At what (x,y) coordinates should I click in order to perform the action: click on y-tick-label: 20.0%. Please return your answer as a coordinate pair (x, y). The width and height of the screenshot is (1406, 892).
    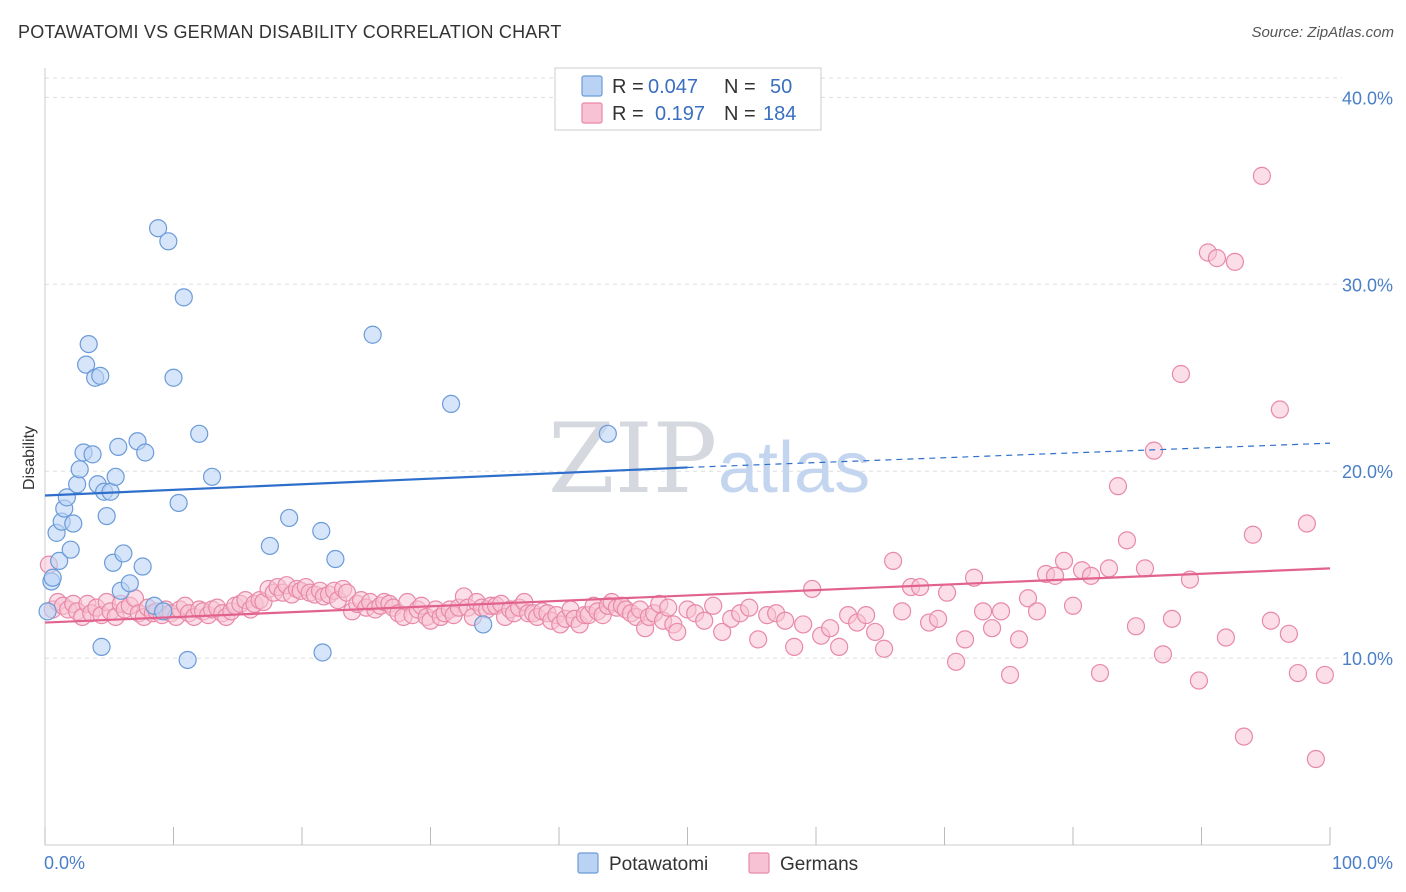
    Looking at the image, I should click on (1367, 472).